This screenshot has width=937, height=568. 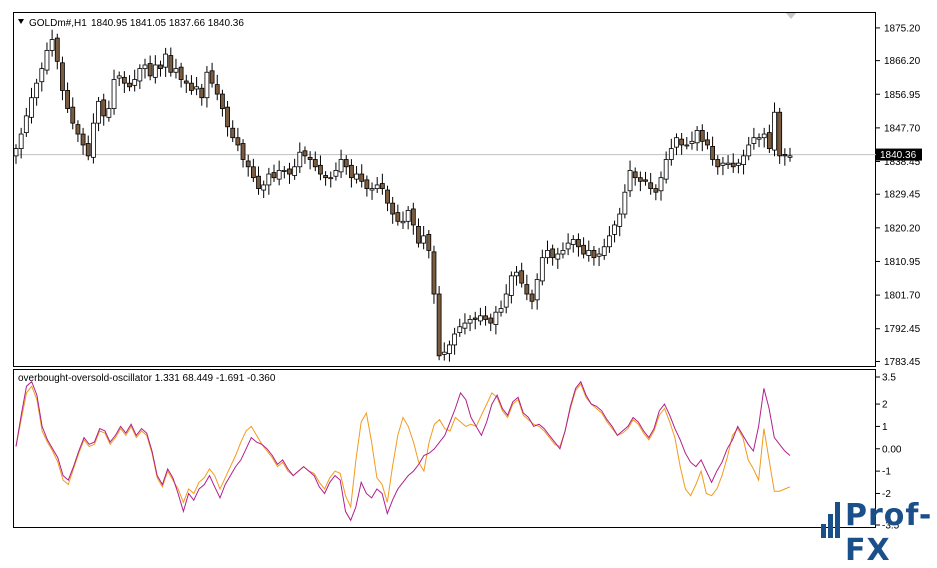 I want to click on chart-menu-icon, so click(x=21, y=21).